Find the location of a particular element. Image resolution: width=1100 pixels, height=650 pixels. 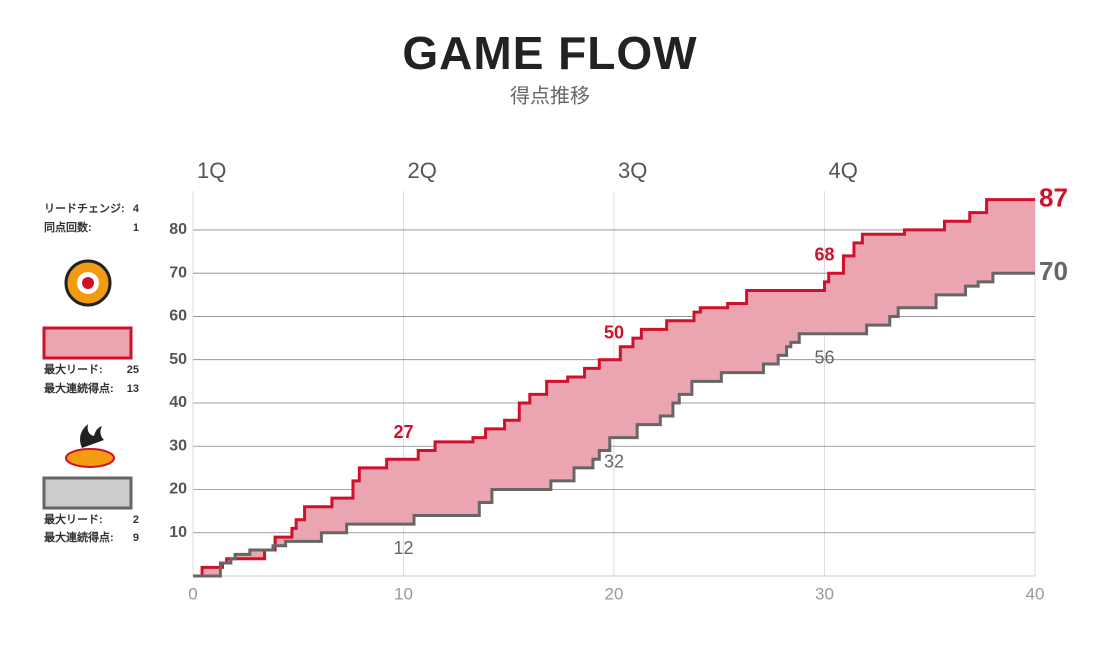

score-label: 32 is located at coordinates (614, 461).